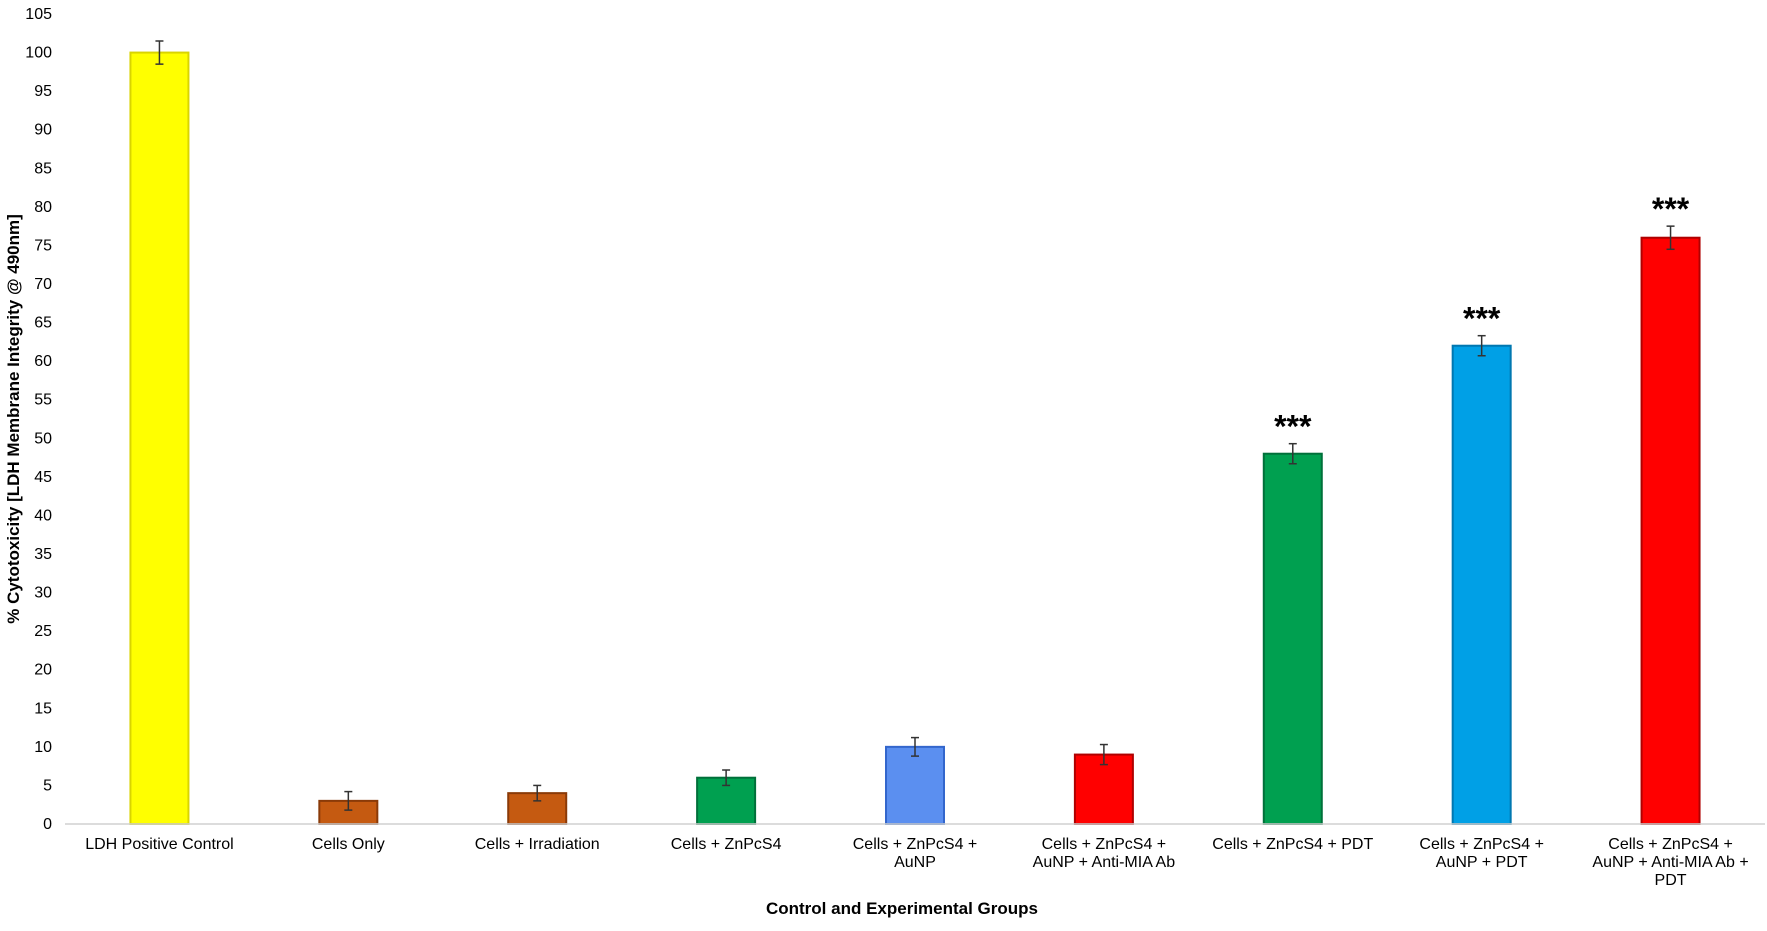 This screenshot has width=1767, height=931. Describe the element at coordinates (1292, 844) in the screenshot. I see `category-label: Cells + ZnPcS4 + PDT` at that location.